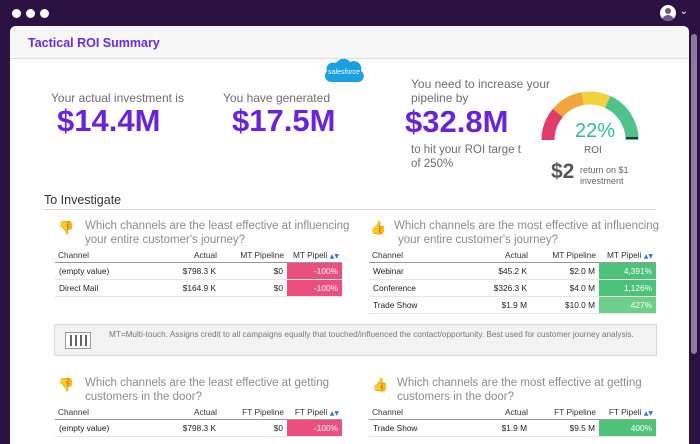 The image size is (700, 444). Describe the element at coordinates (414, 271) in the screenshot. I see `channel-cell: Webinar` at that location.